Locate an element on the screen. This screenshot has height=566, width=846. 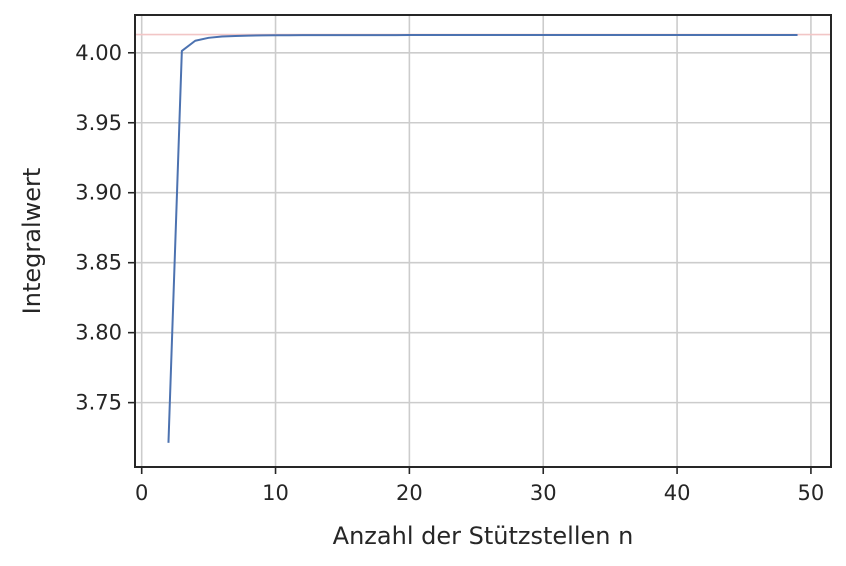
x-tick-label: 40 is located at coordinates (677, 493).